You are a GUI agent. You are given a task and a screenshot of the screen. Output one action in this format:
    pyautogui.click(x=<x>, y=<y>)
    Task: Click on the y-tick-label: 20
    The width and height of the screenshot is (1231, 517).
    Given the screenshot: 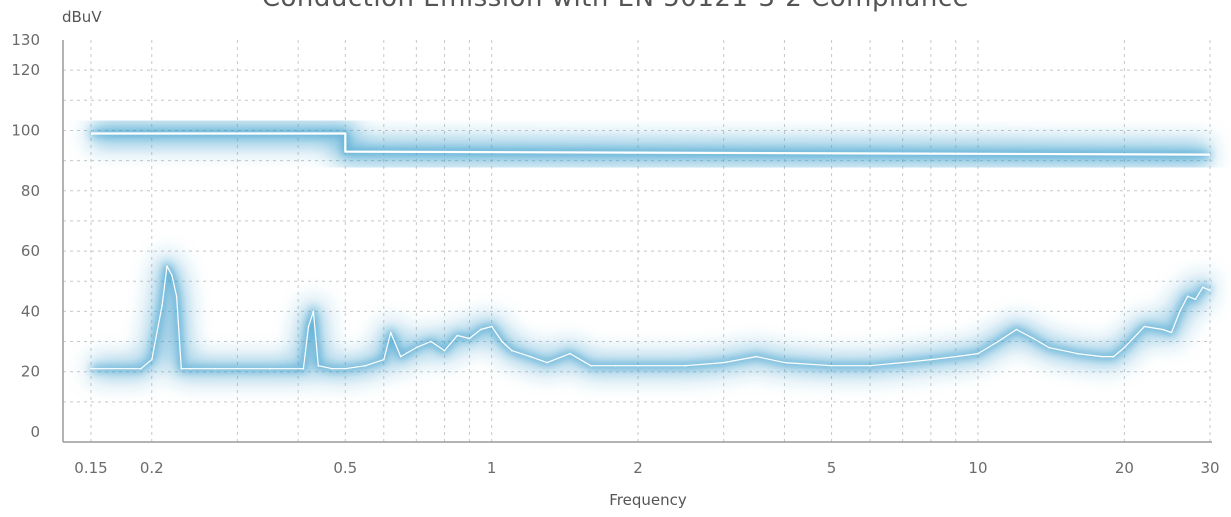 What is the action you would take?
    pyautogui.click(x=30, y=372)
    